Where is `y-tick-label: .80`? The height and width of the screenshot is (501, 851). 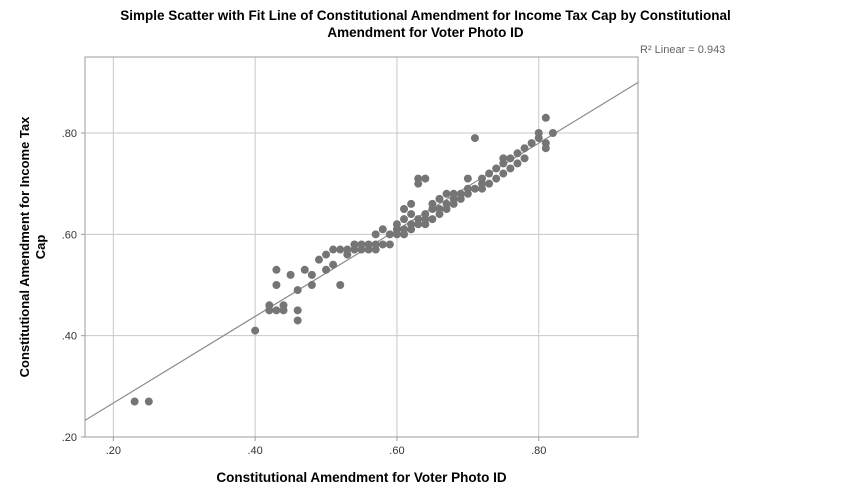 y-tick-label: .80 is located at coordinates (69, 134).